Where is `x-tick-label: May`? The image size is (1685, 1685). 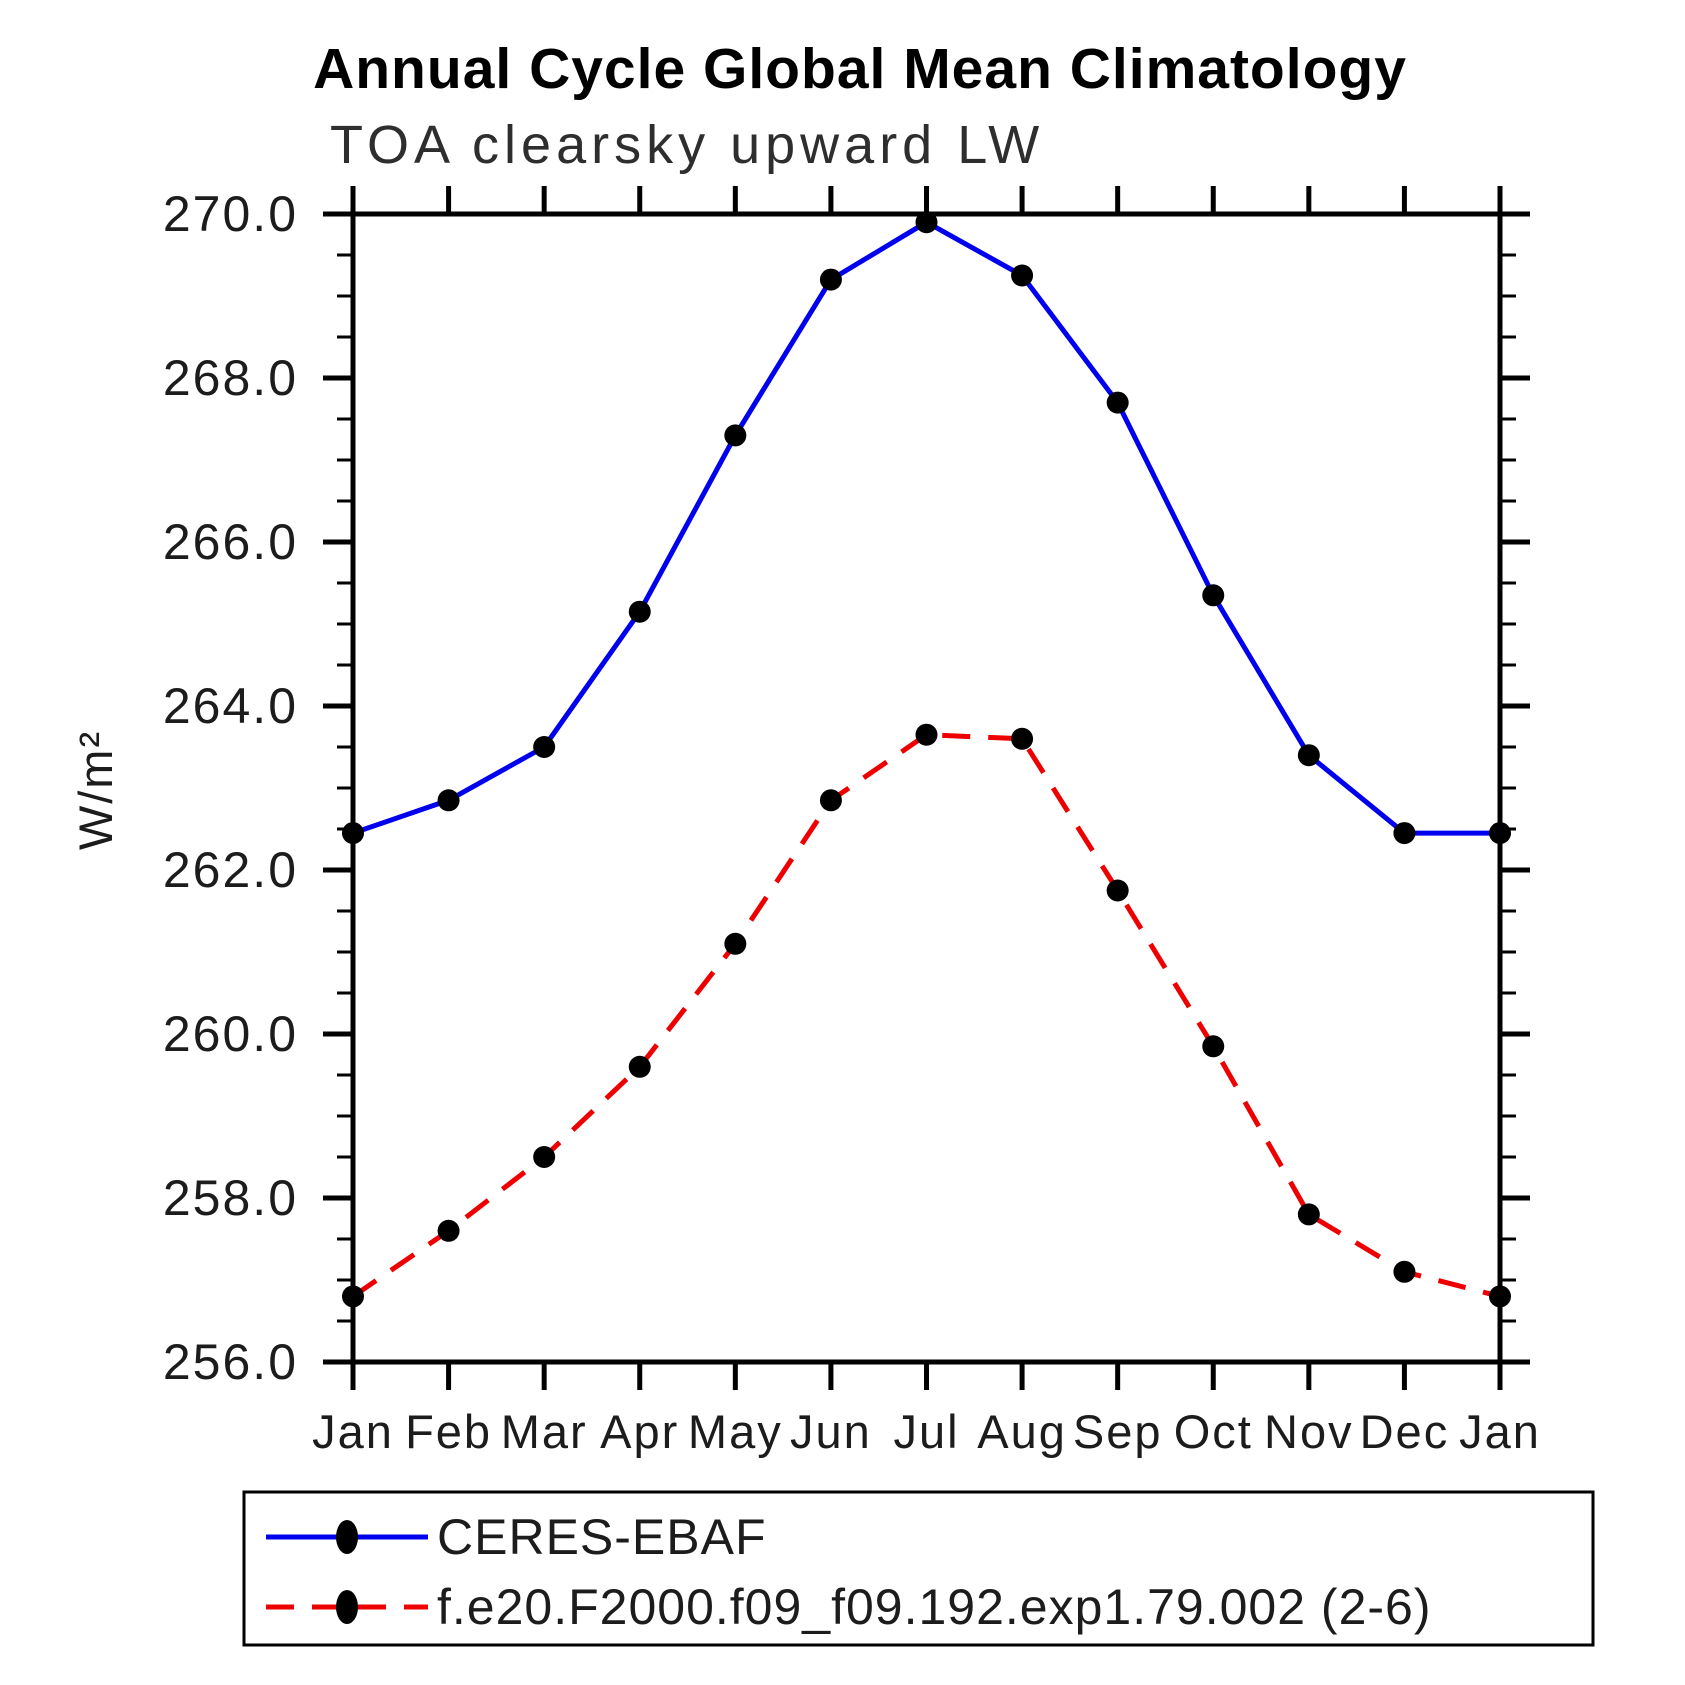 x-tick-label: May is located at coordinates (735, 1431).